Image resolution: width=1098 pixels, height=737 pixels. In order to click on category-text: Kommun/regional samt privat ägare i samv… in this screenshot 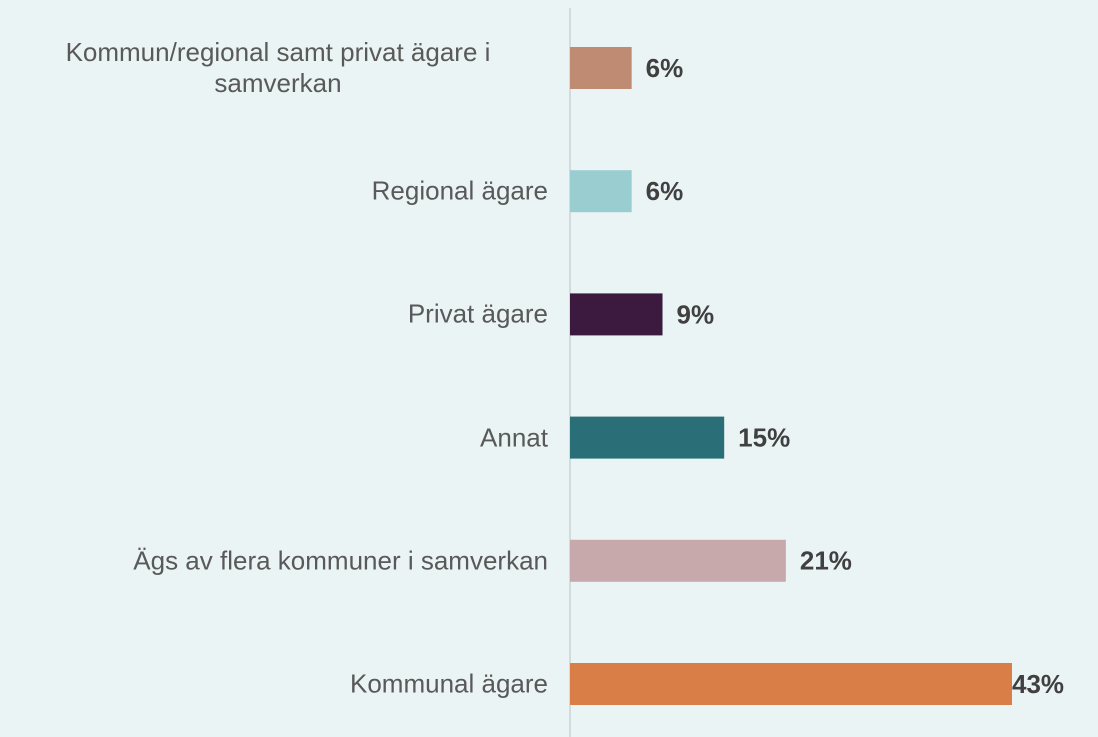, I will do `click(278, 67)`.